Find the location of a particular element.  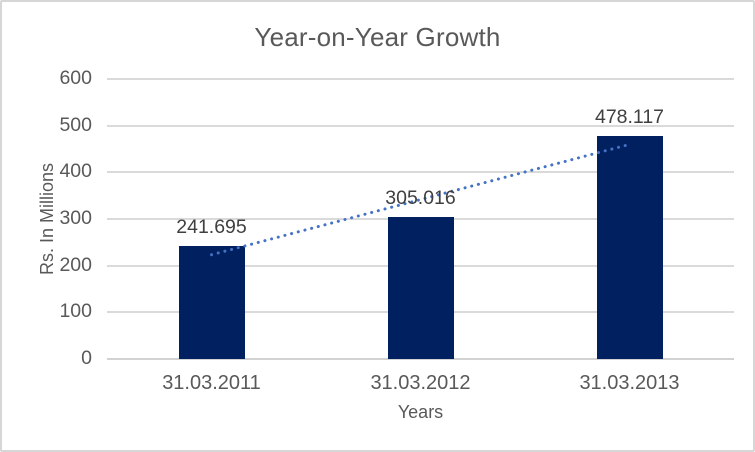

chart-title: Year-on-Year Growth is located at coordinates (377, 37).